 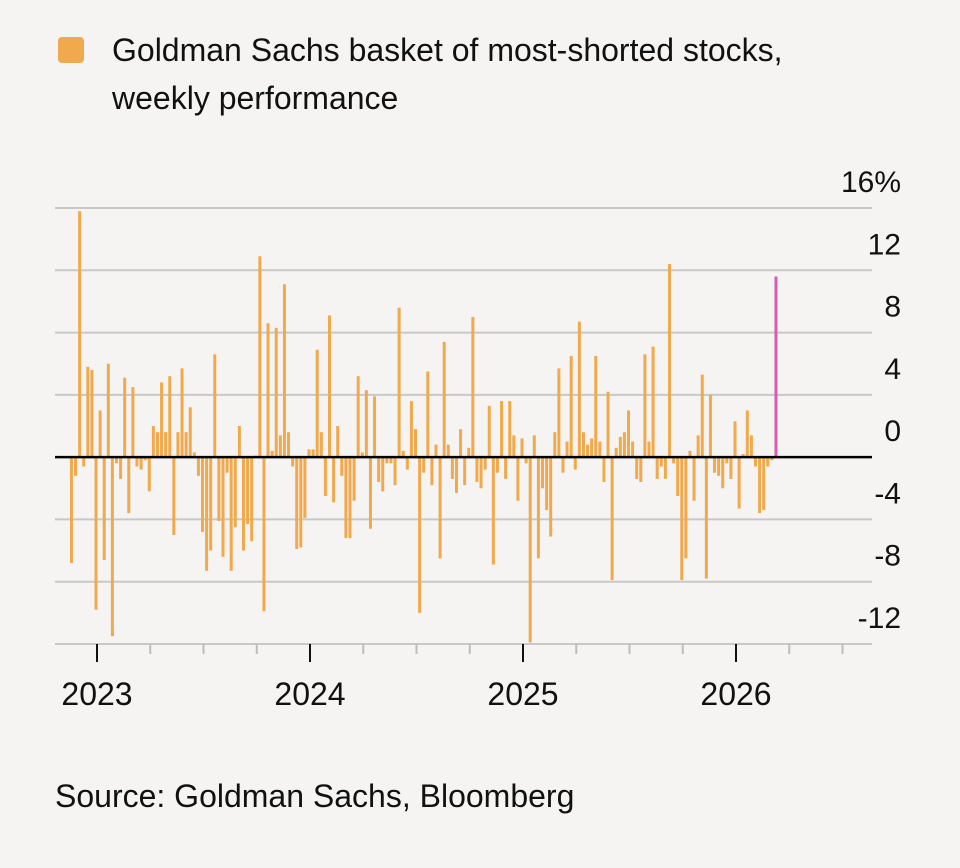 I want to click on legend-swatch, so click(x=71, y=50).